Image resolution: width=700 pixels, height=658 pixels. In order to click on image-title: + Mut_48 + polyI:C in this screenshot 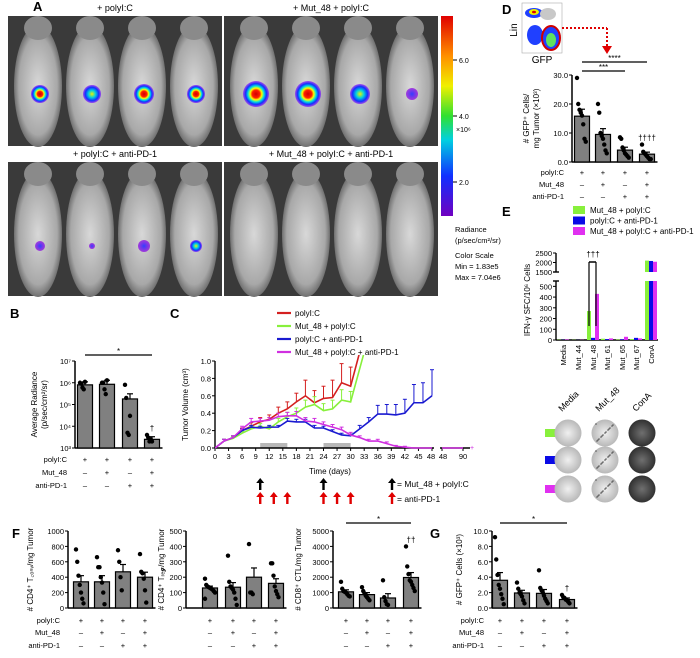, I will do `click(331, 8)`.